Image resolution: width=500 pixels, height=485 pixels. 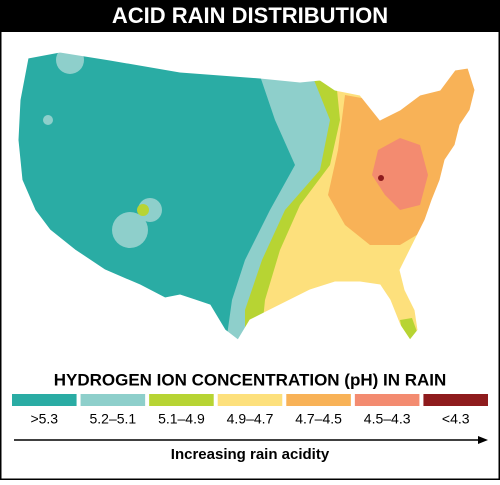 What do you see at coordinates (181, 419) in the screenshot?
I see `legend-label: 5.1–4.9` at bounding box center [181, 419].